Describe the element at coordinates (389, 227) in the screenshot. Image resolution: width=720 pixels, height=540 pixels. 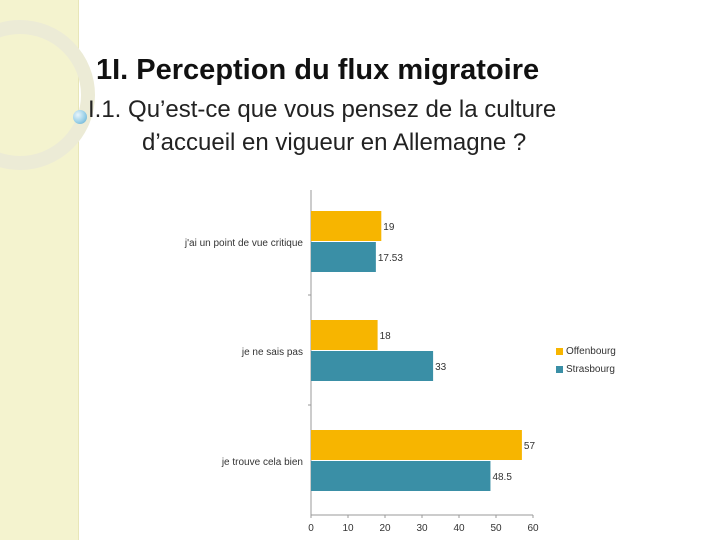
I see `bar-value-label: 19` at that location.